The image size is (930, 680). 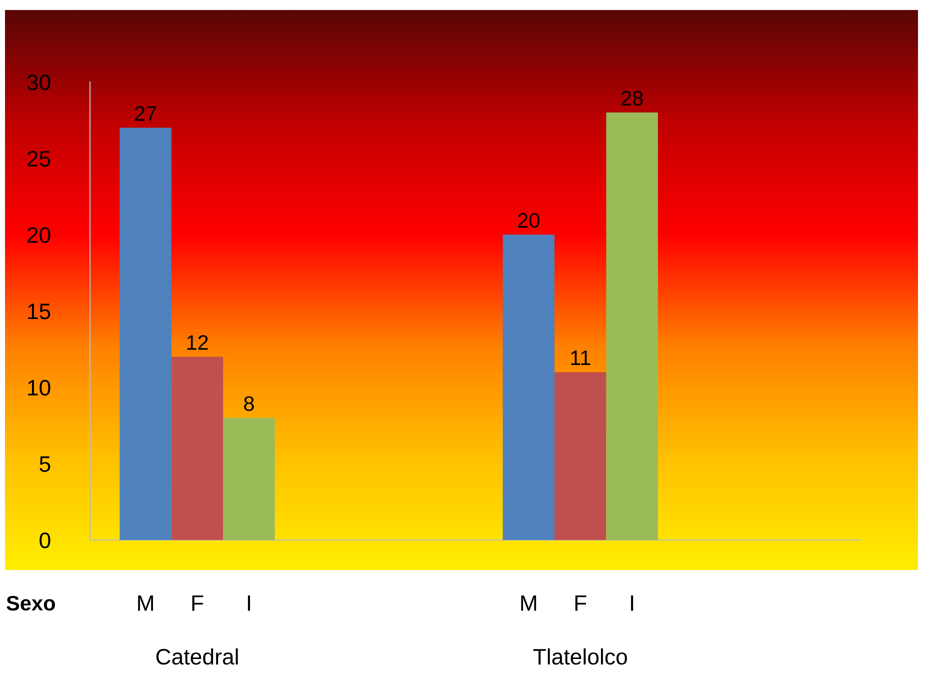 I want to click on data-label: 28, so click(x=632, y=98).